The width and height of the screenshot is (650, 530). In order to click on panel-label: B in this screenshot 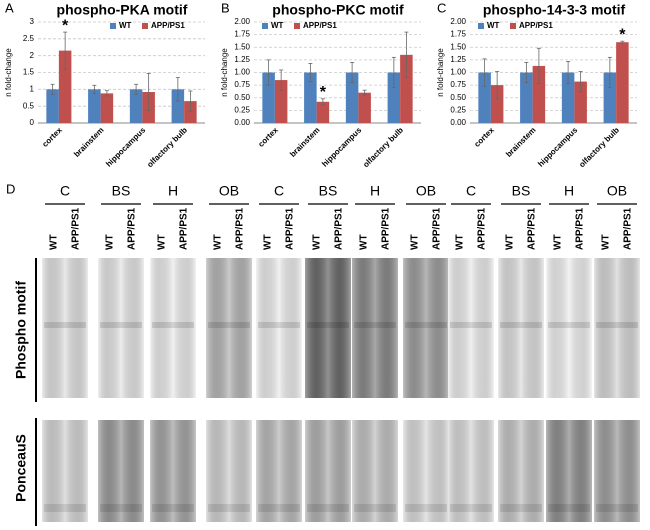, I will do `click(225, 7)`.